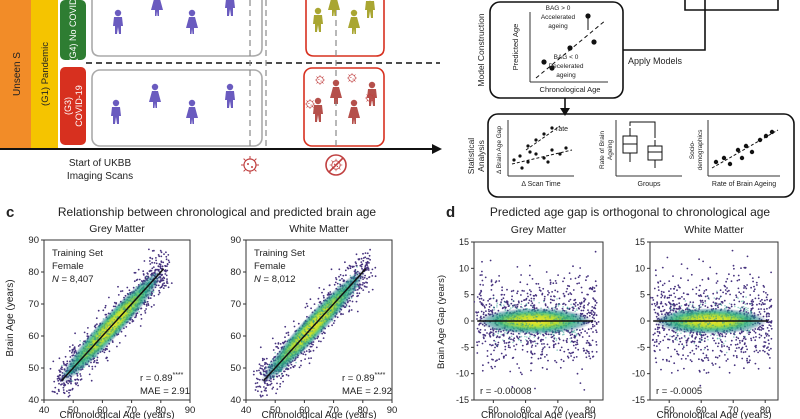  Describe the element at coordinates (464, 242) in the screenshot. I see `y-tick-label: 15` at that location.